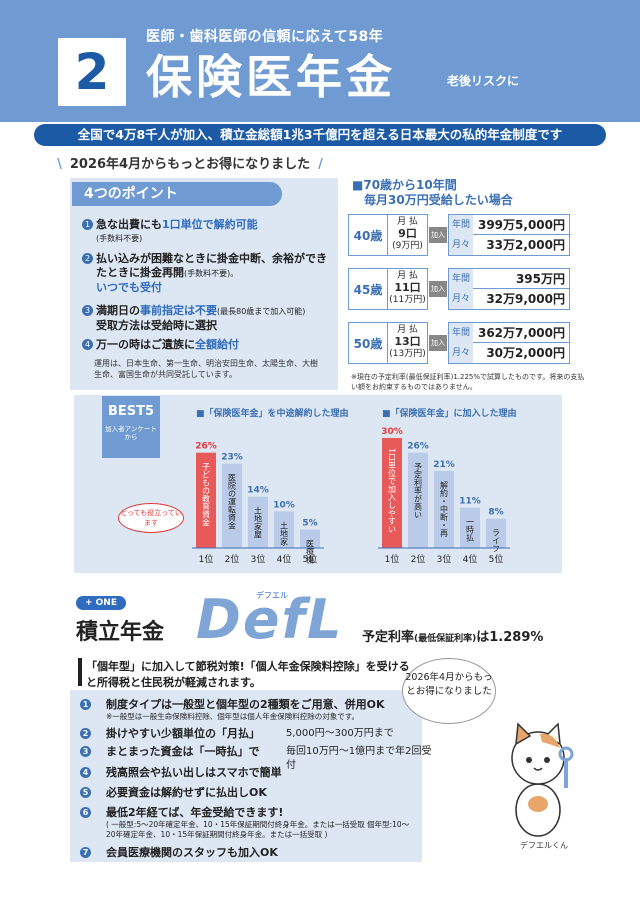 This screenshot has width=640, height=905. Describe the element at coordinates (368, 289) in the screenshot. I see `age-cell: 45歳` at that location.